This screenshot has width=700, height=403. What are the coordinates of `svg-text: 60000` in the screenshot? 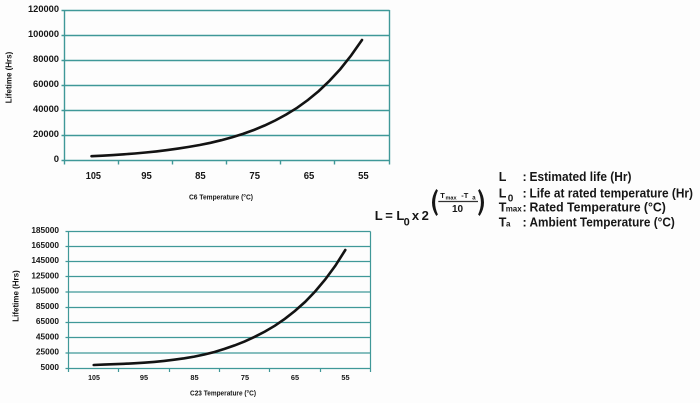 It's located at (46, 84).